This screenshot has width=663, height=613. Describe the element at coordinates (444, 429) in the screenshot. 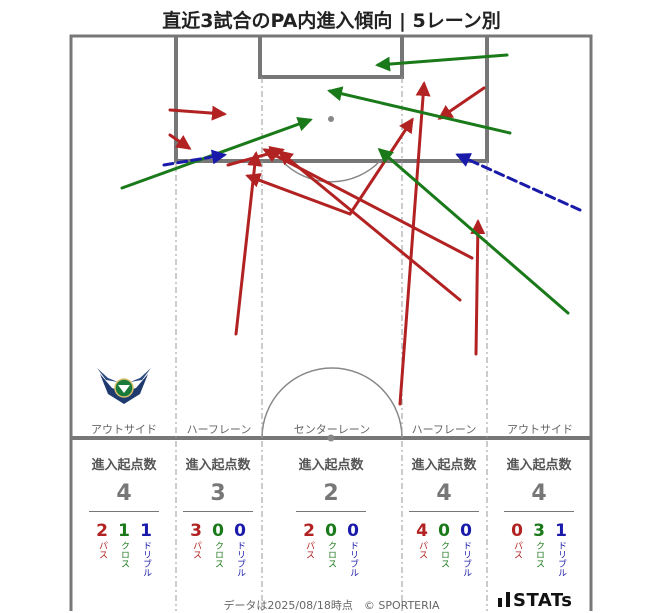

I see `lane-label-halfspace-right: ハーフレーン` at that location.